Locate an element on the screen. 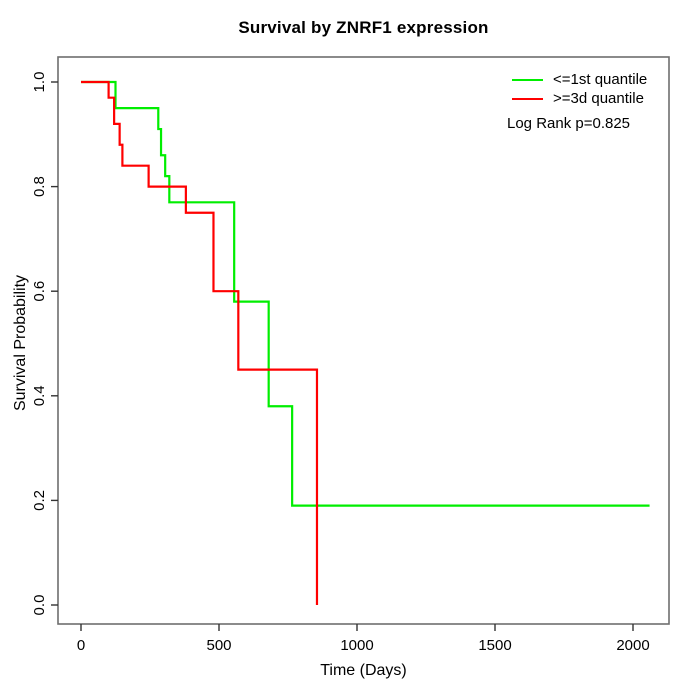  y-tick-label: 1.0 is located at coordinates (39, 82).